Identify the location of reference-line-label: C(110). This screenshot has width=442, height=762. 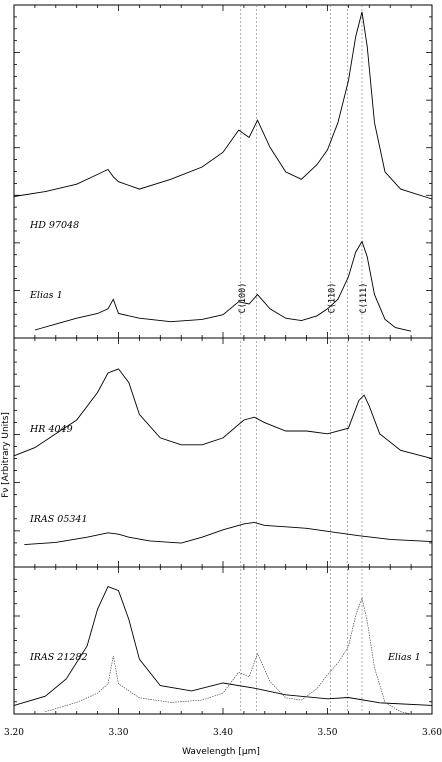
(333, 298).